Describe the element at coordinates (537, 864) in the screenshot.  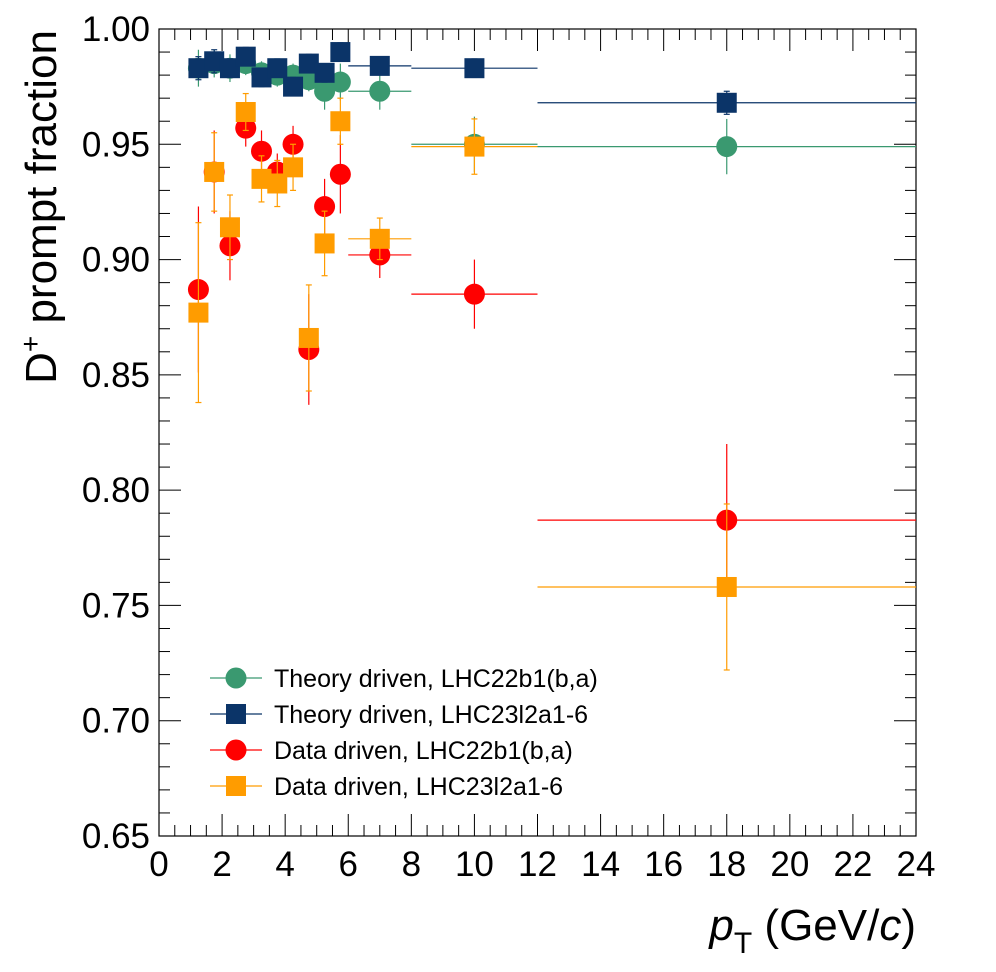
I see `x-tick-label: 12` at that location.